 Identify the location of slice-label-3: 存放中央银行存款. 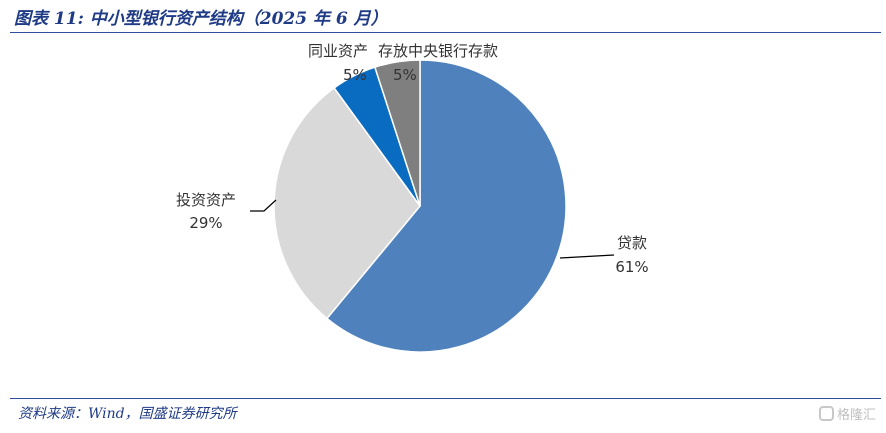
(438, 51).